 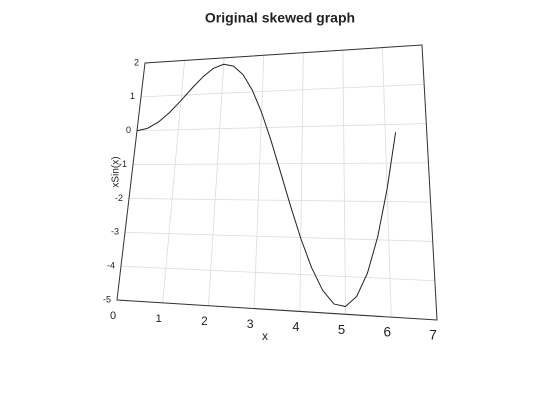 What do you see at coordinates (119, 198) in the screenshot?
I see `y-tick-label: -2` at bounding box center [119, 198].